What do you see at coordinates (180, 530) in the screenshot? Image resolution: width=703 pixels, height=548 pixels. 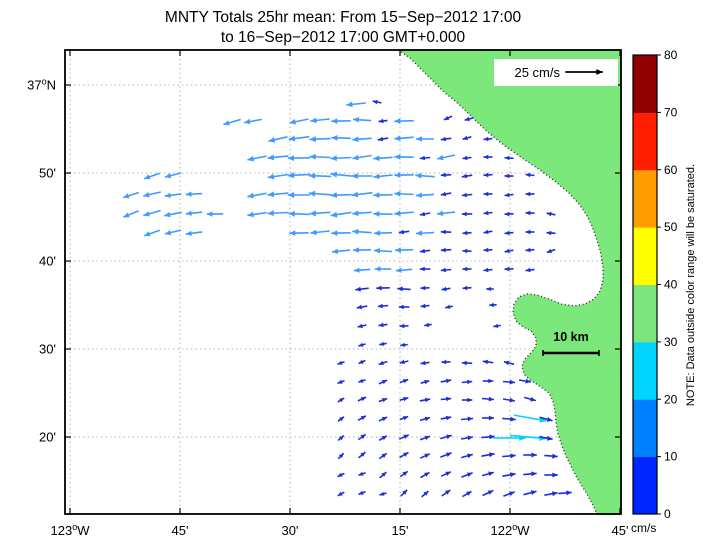 I see `axis-tick-label: 45'` at bounding box center [180, 530].